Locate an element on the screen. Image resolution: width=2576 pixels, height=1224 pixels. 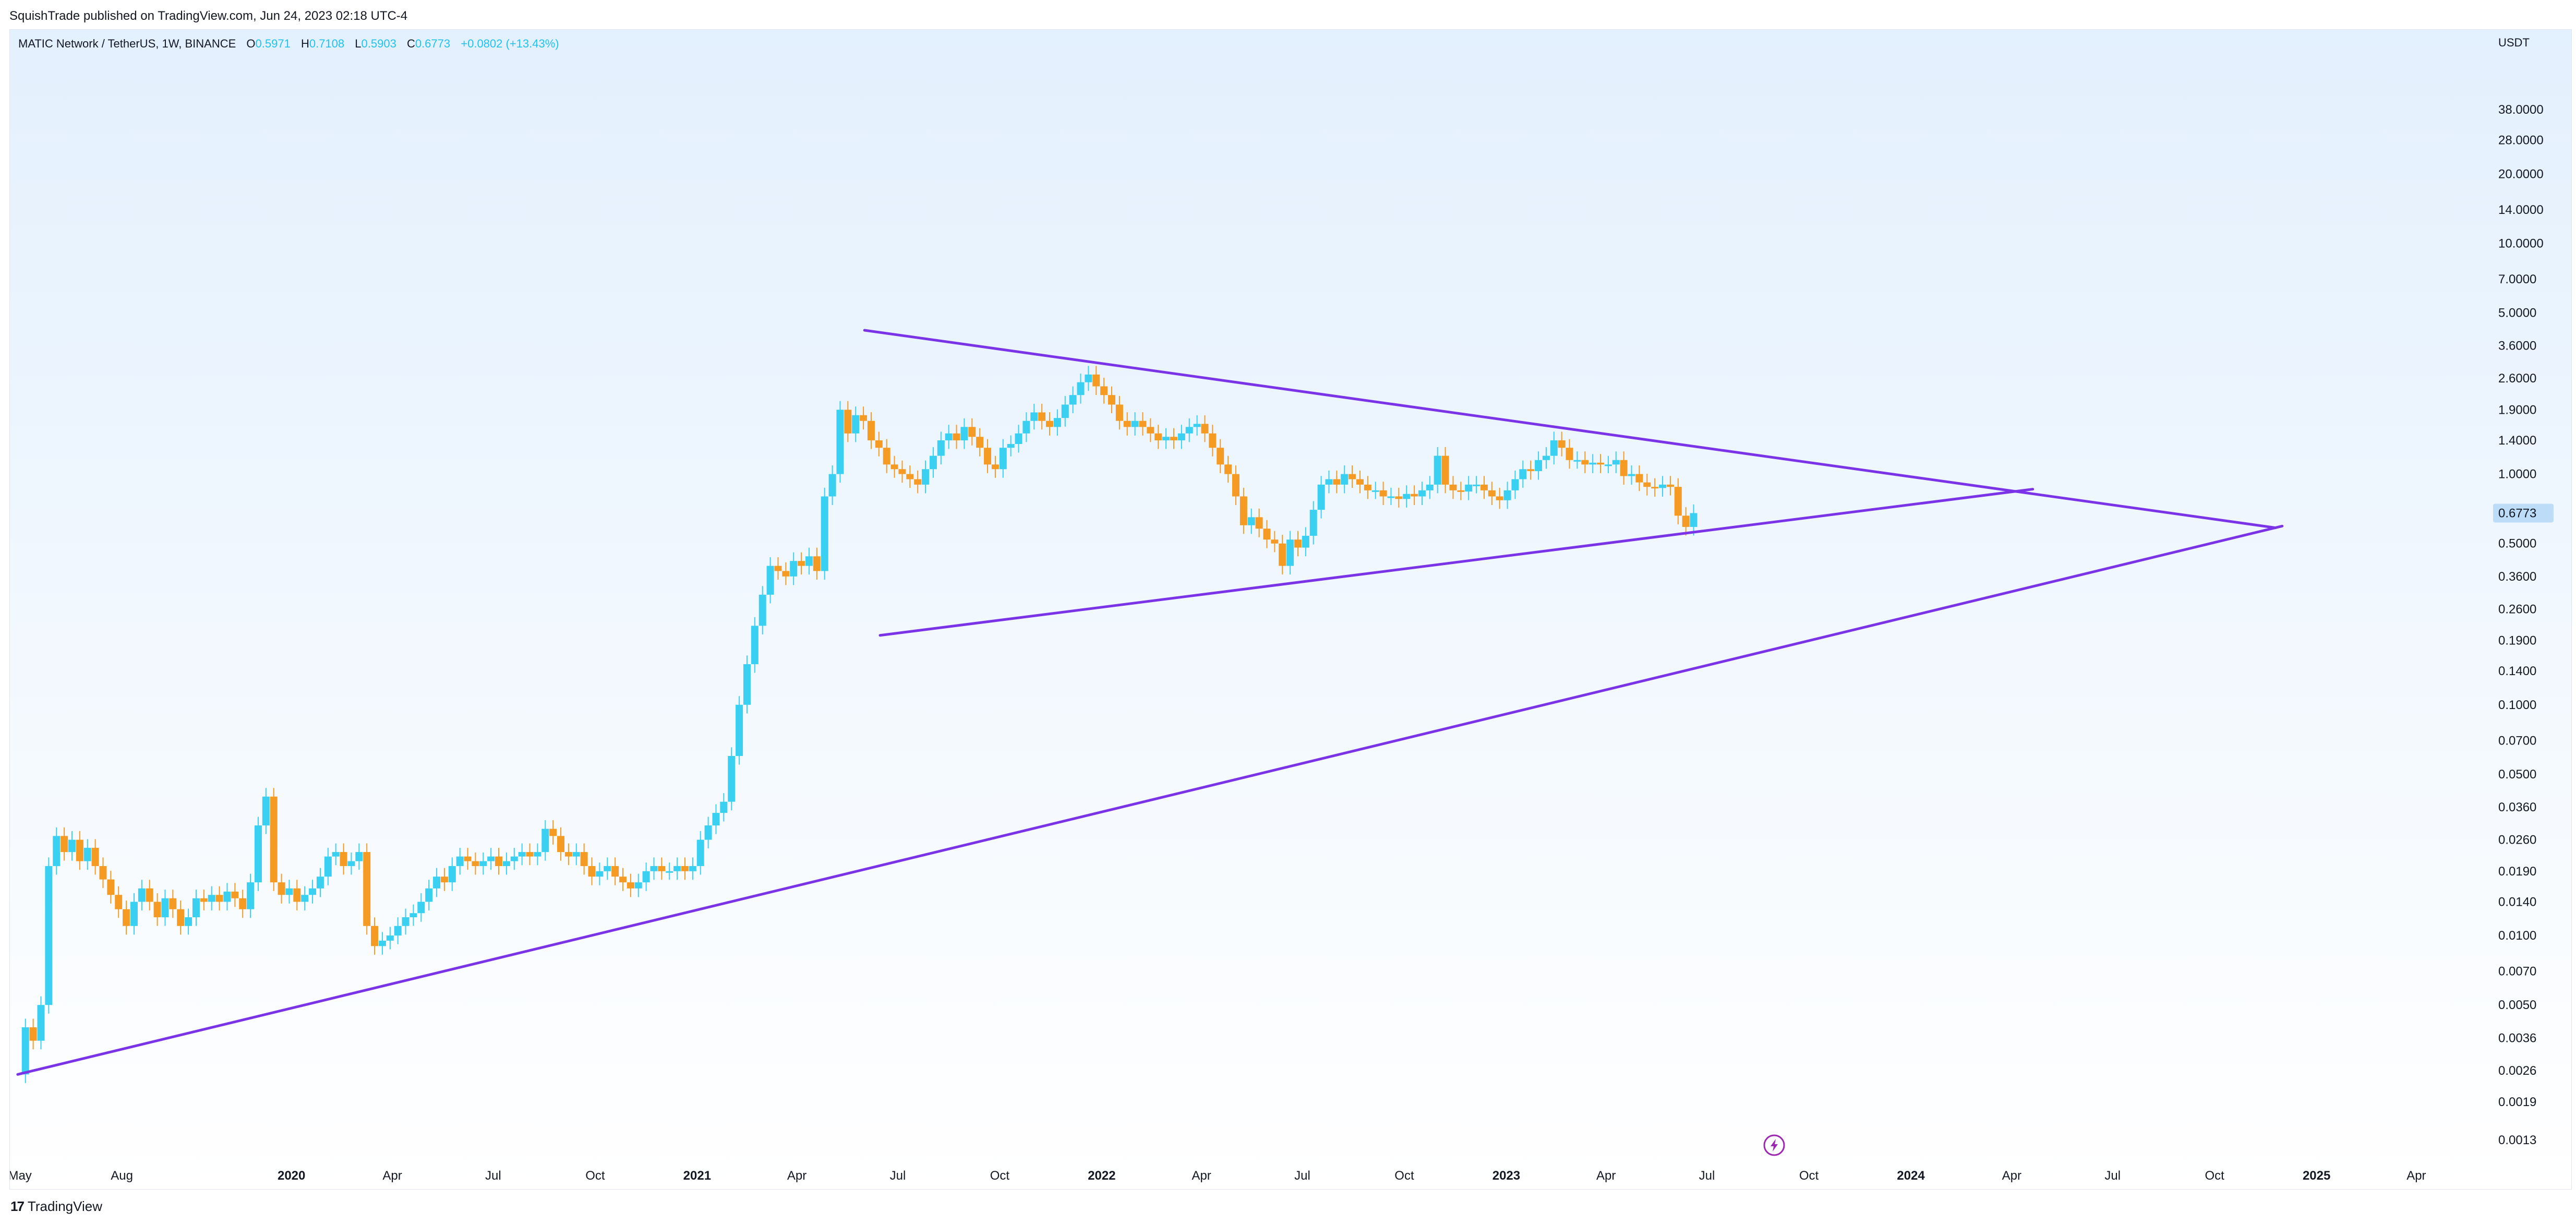
price-tick-label: 38.0000 is located at coordinates (2521, 110).